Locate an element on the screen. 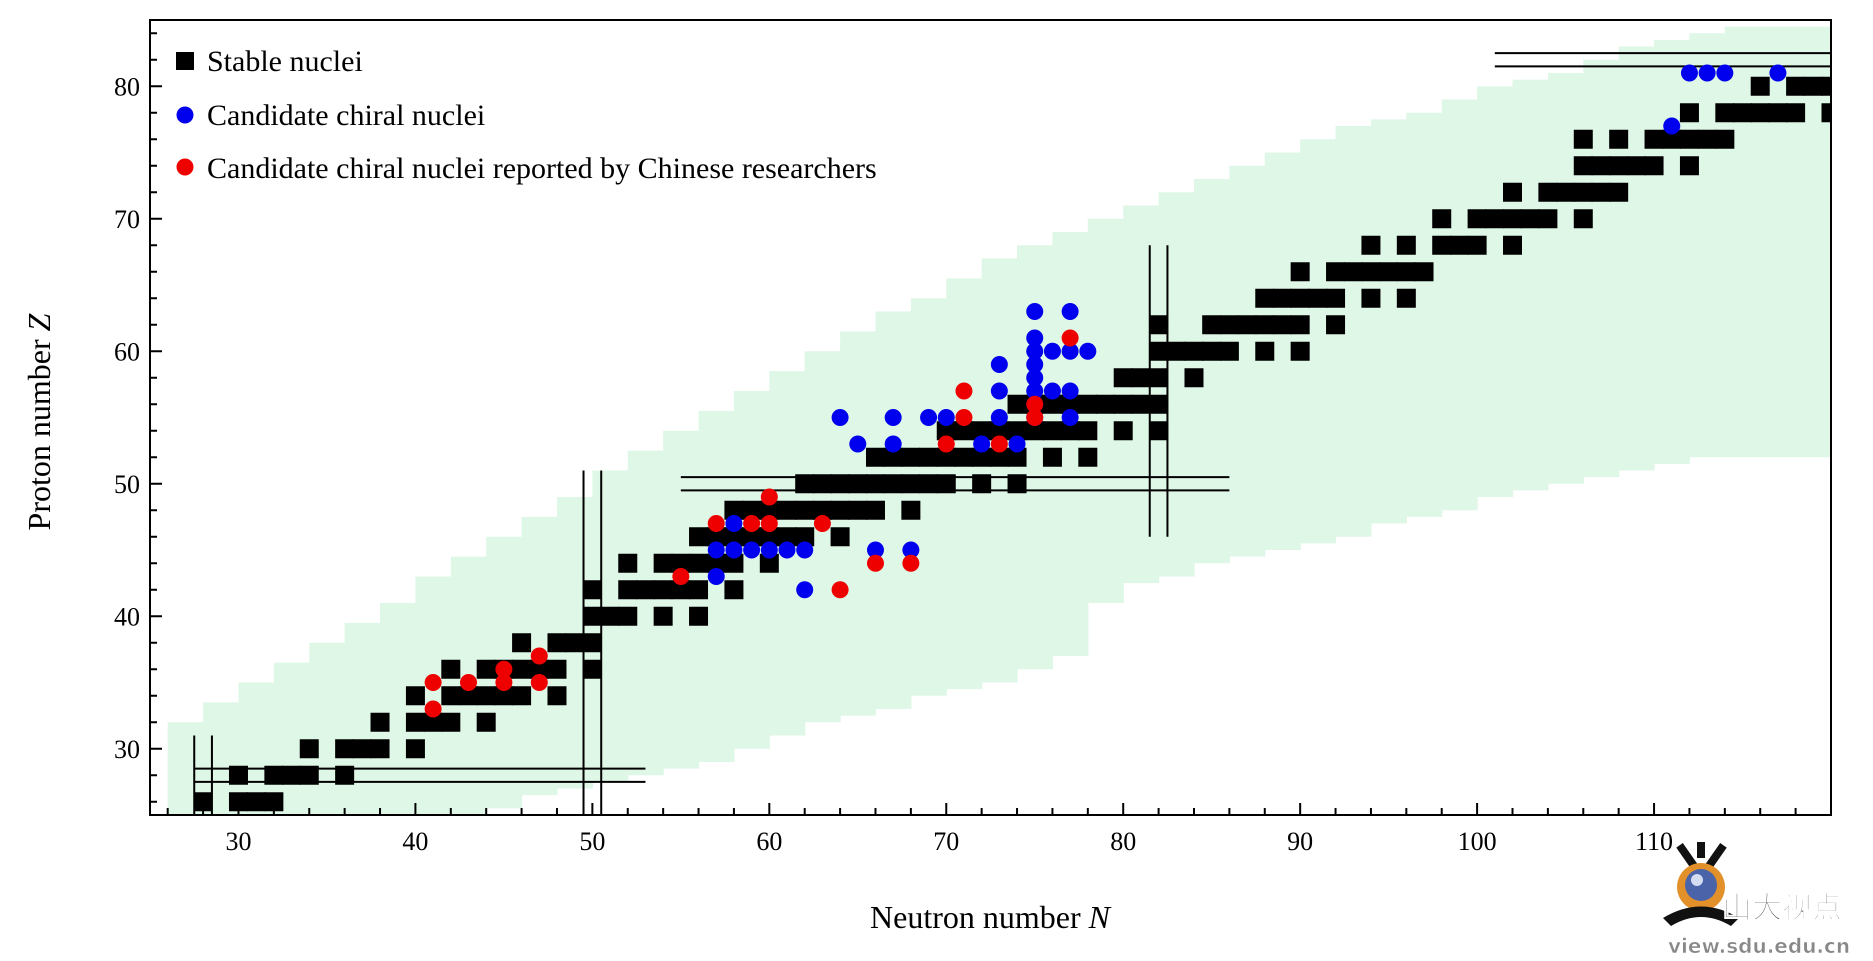  x-tick-label: 60 is located at coordinates (769, 841).